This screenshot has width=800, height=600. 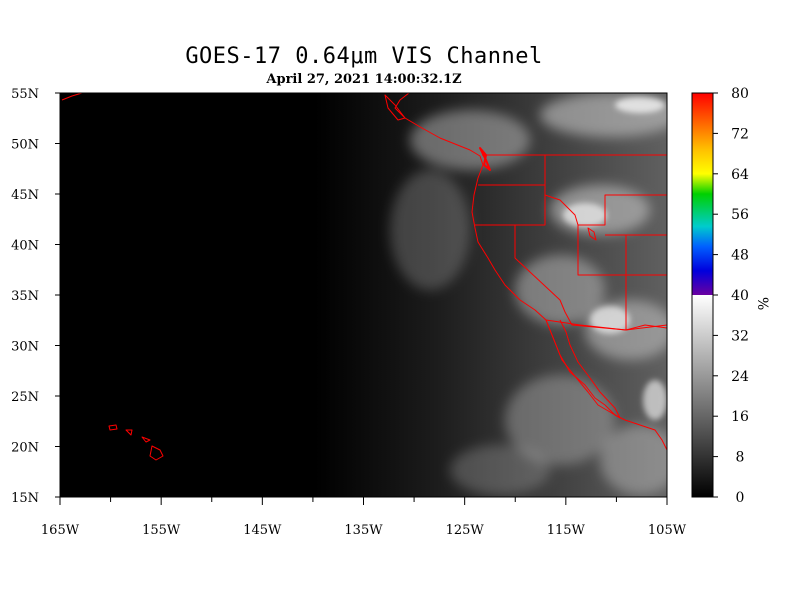 What do you see at coordinates (762, 303) in the screenshot?
I see `colorbar-unit: %` at bounding box center [762, 303].